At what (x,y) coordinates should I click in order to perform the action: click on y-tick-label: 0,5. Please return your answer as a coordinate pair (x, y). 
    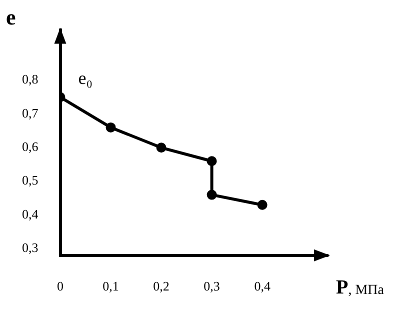
    Looking at the image, I should click on (30, 180).